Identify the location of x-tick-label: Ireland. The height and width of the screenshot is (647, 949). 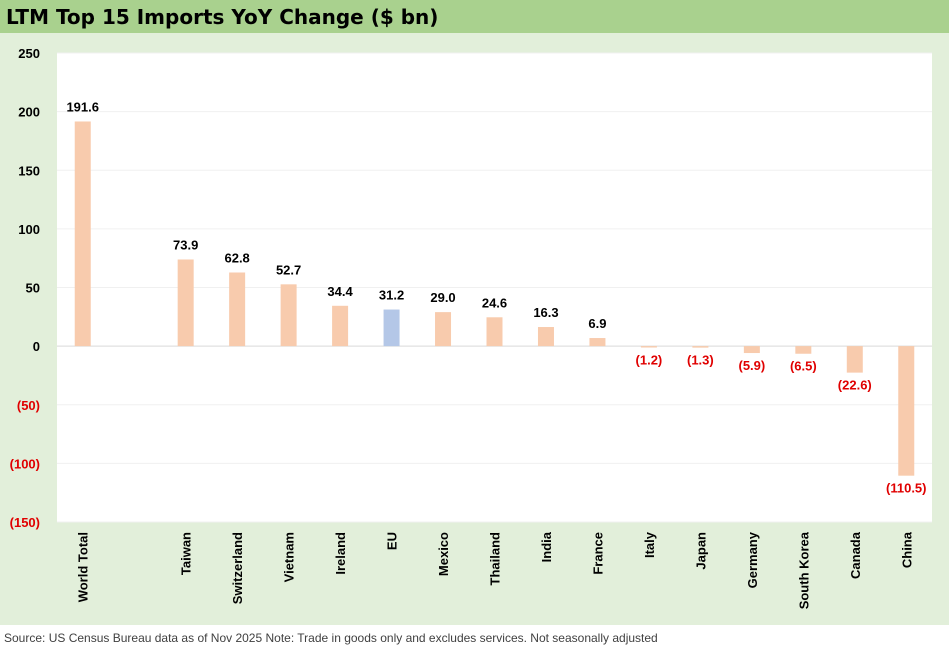
(340, 553).